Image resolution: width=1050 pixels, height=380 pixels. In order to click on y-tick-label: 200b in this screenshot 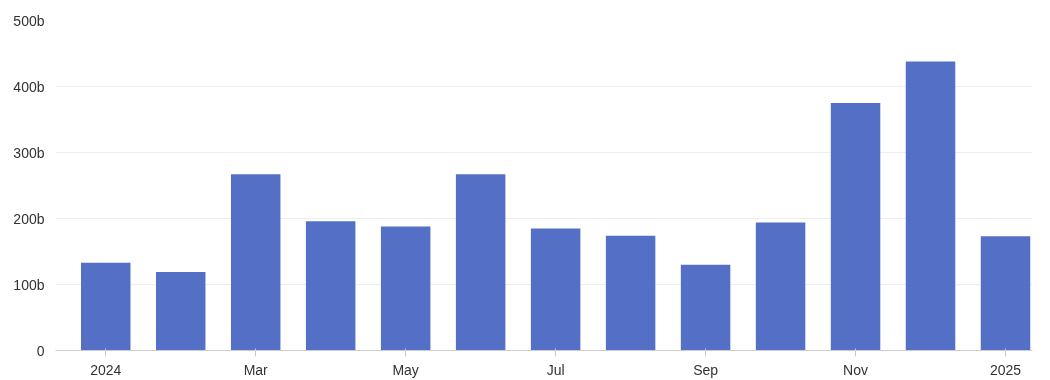, I will do `click(29, 218)`.